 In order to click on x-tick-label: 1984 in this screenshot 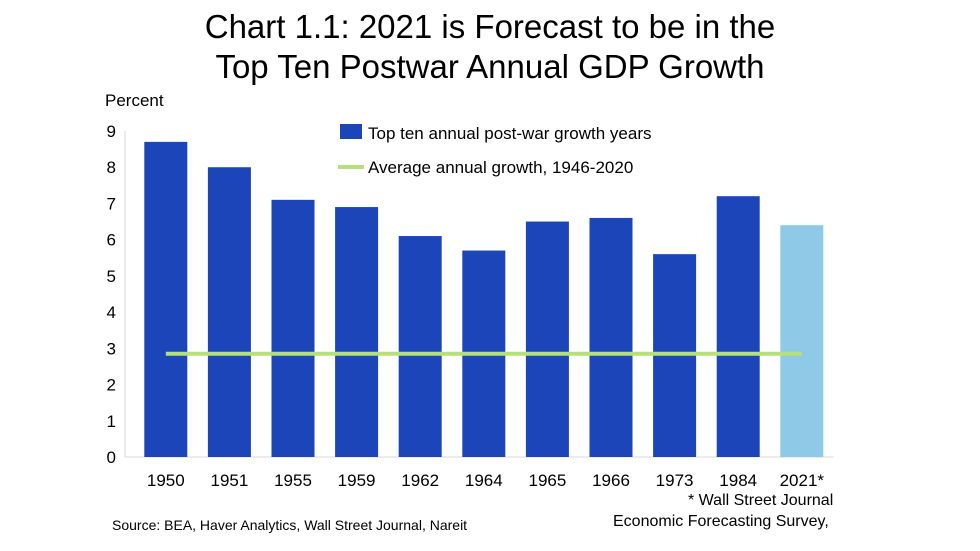, I will do `click(738, 480)`.